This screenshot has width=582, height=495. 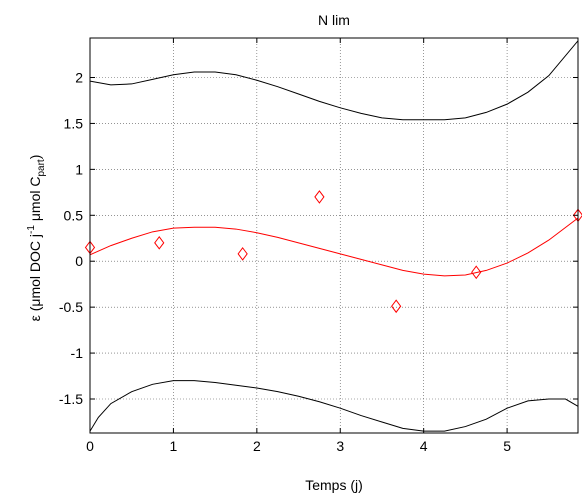 I want to click on x-tick-label: 5, so click(x=507, y=446).